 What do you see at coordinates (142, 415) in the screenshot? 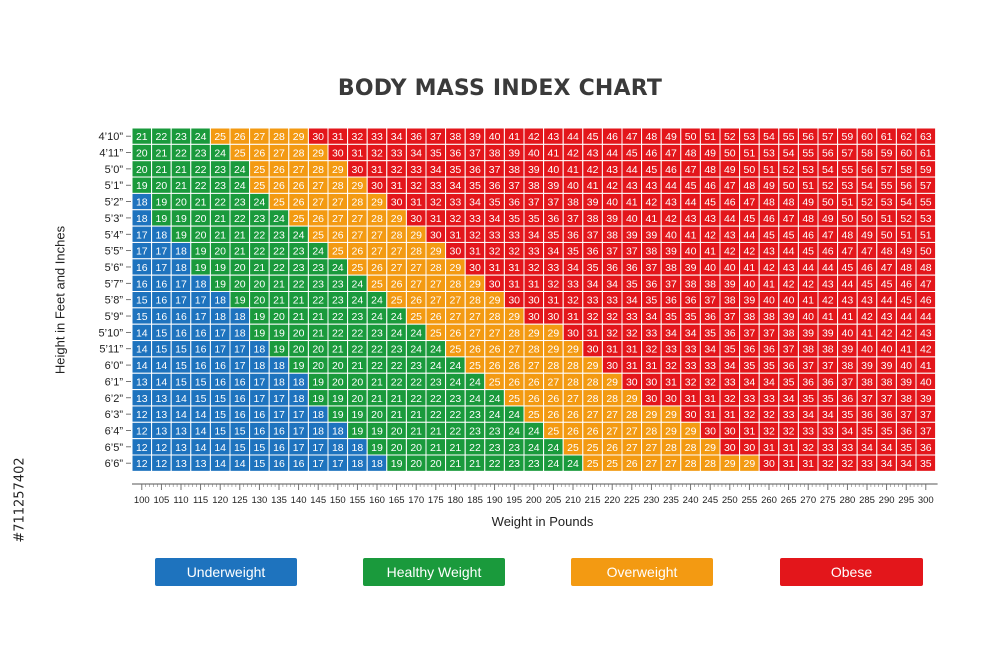
I see `bmi-value-label: 12` at bounding box center [142, 415].